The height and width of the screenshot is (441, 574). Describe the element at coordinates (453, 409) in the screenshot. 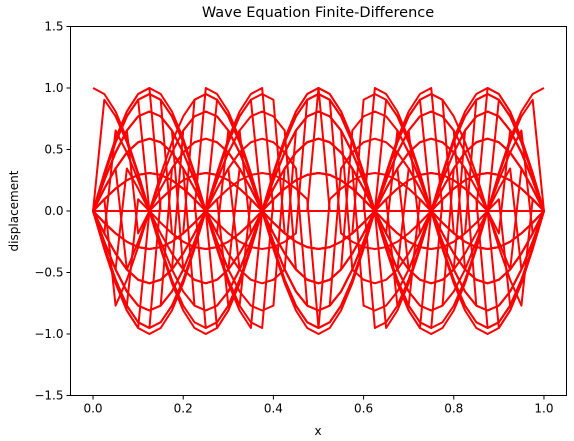

I see `x-tick-label: 0.8` at that location.